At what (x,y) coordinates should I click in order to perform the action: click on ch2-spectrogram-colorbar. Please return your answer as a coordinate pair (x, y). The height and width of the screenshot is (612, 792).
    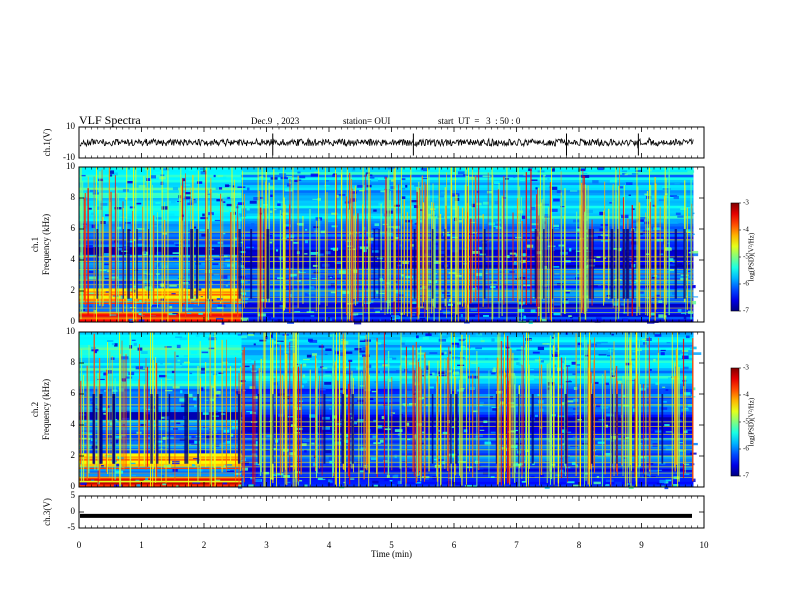
    Looking at the image, I should click on (735, 422).